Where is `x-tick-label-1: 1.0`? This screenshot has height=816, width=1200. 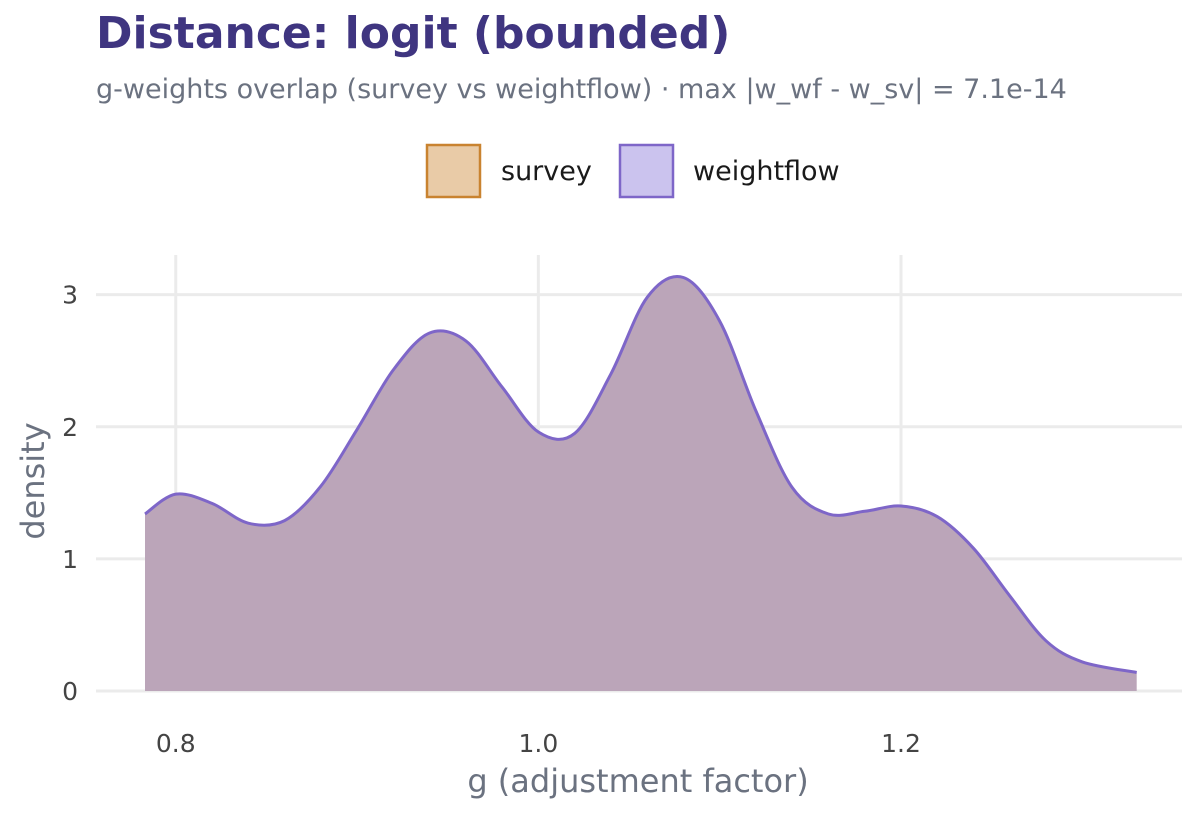 x-tick-label-1: 1.0 is located at coordinates (538, 743).